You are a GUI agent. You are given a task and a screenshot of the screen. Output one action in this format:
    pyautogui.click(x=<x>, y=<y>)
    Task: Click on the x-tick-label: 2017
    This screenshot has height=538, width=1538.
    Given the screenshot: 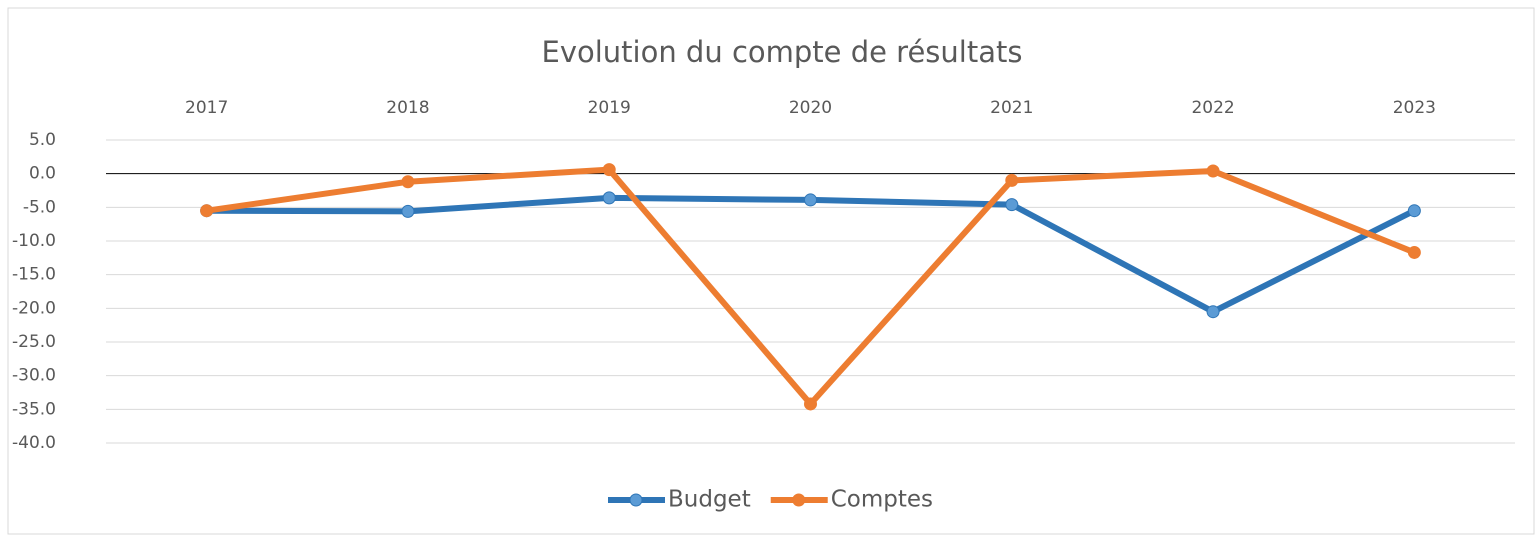 What is the action you would take?
    pyautogui.click(x=206, y=108)
    